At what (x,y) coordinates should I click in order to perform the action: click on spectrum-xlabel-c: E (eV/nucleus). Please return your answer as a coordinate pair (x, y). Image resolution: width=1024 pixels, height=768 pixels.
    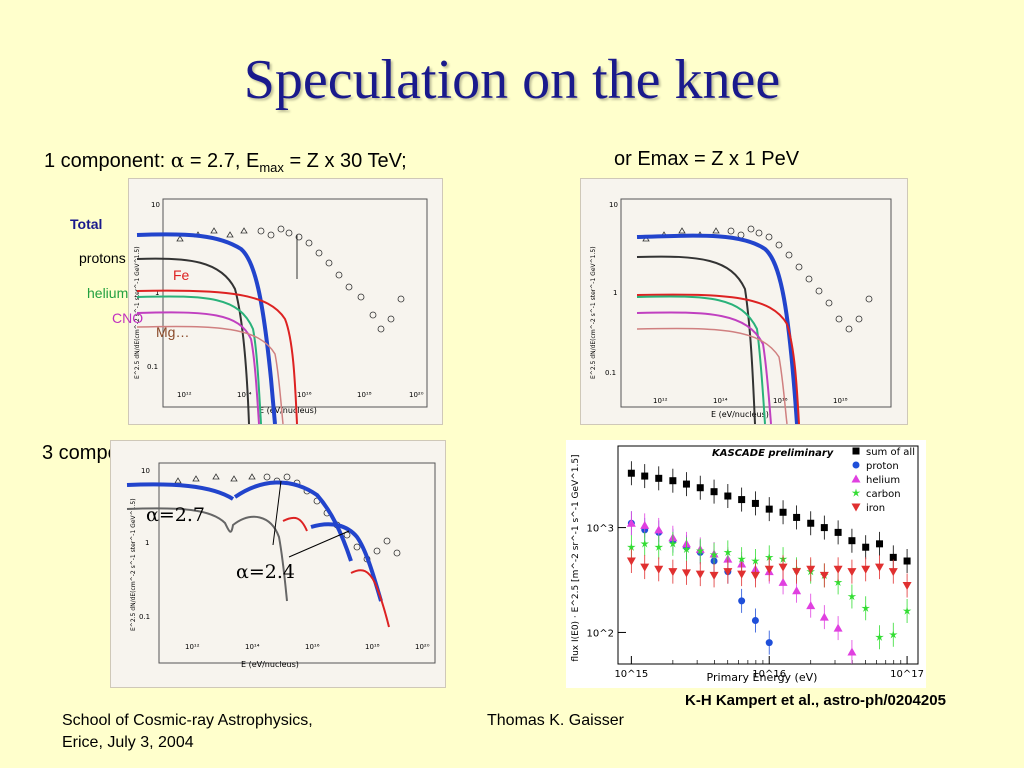
    Looking at the image, I should click on (270, 664).